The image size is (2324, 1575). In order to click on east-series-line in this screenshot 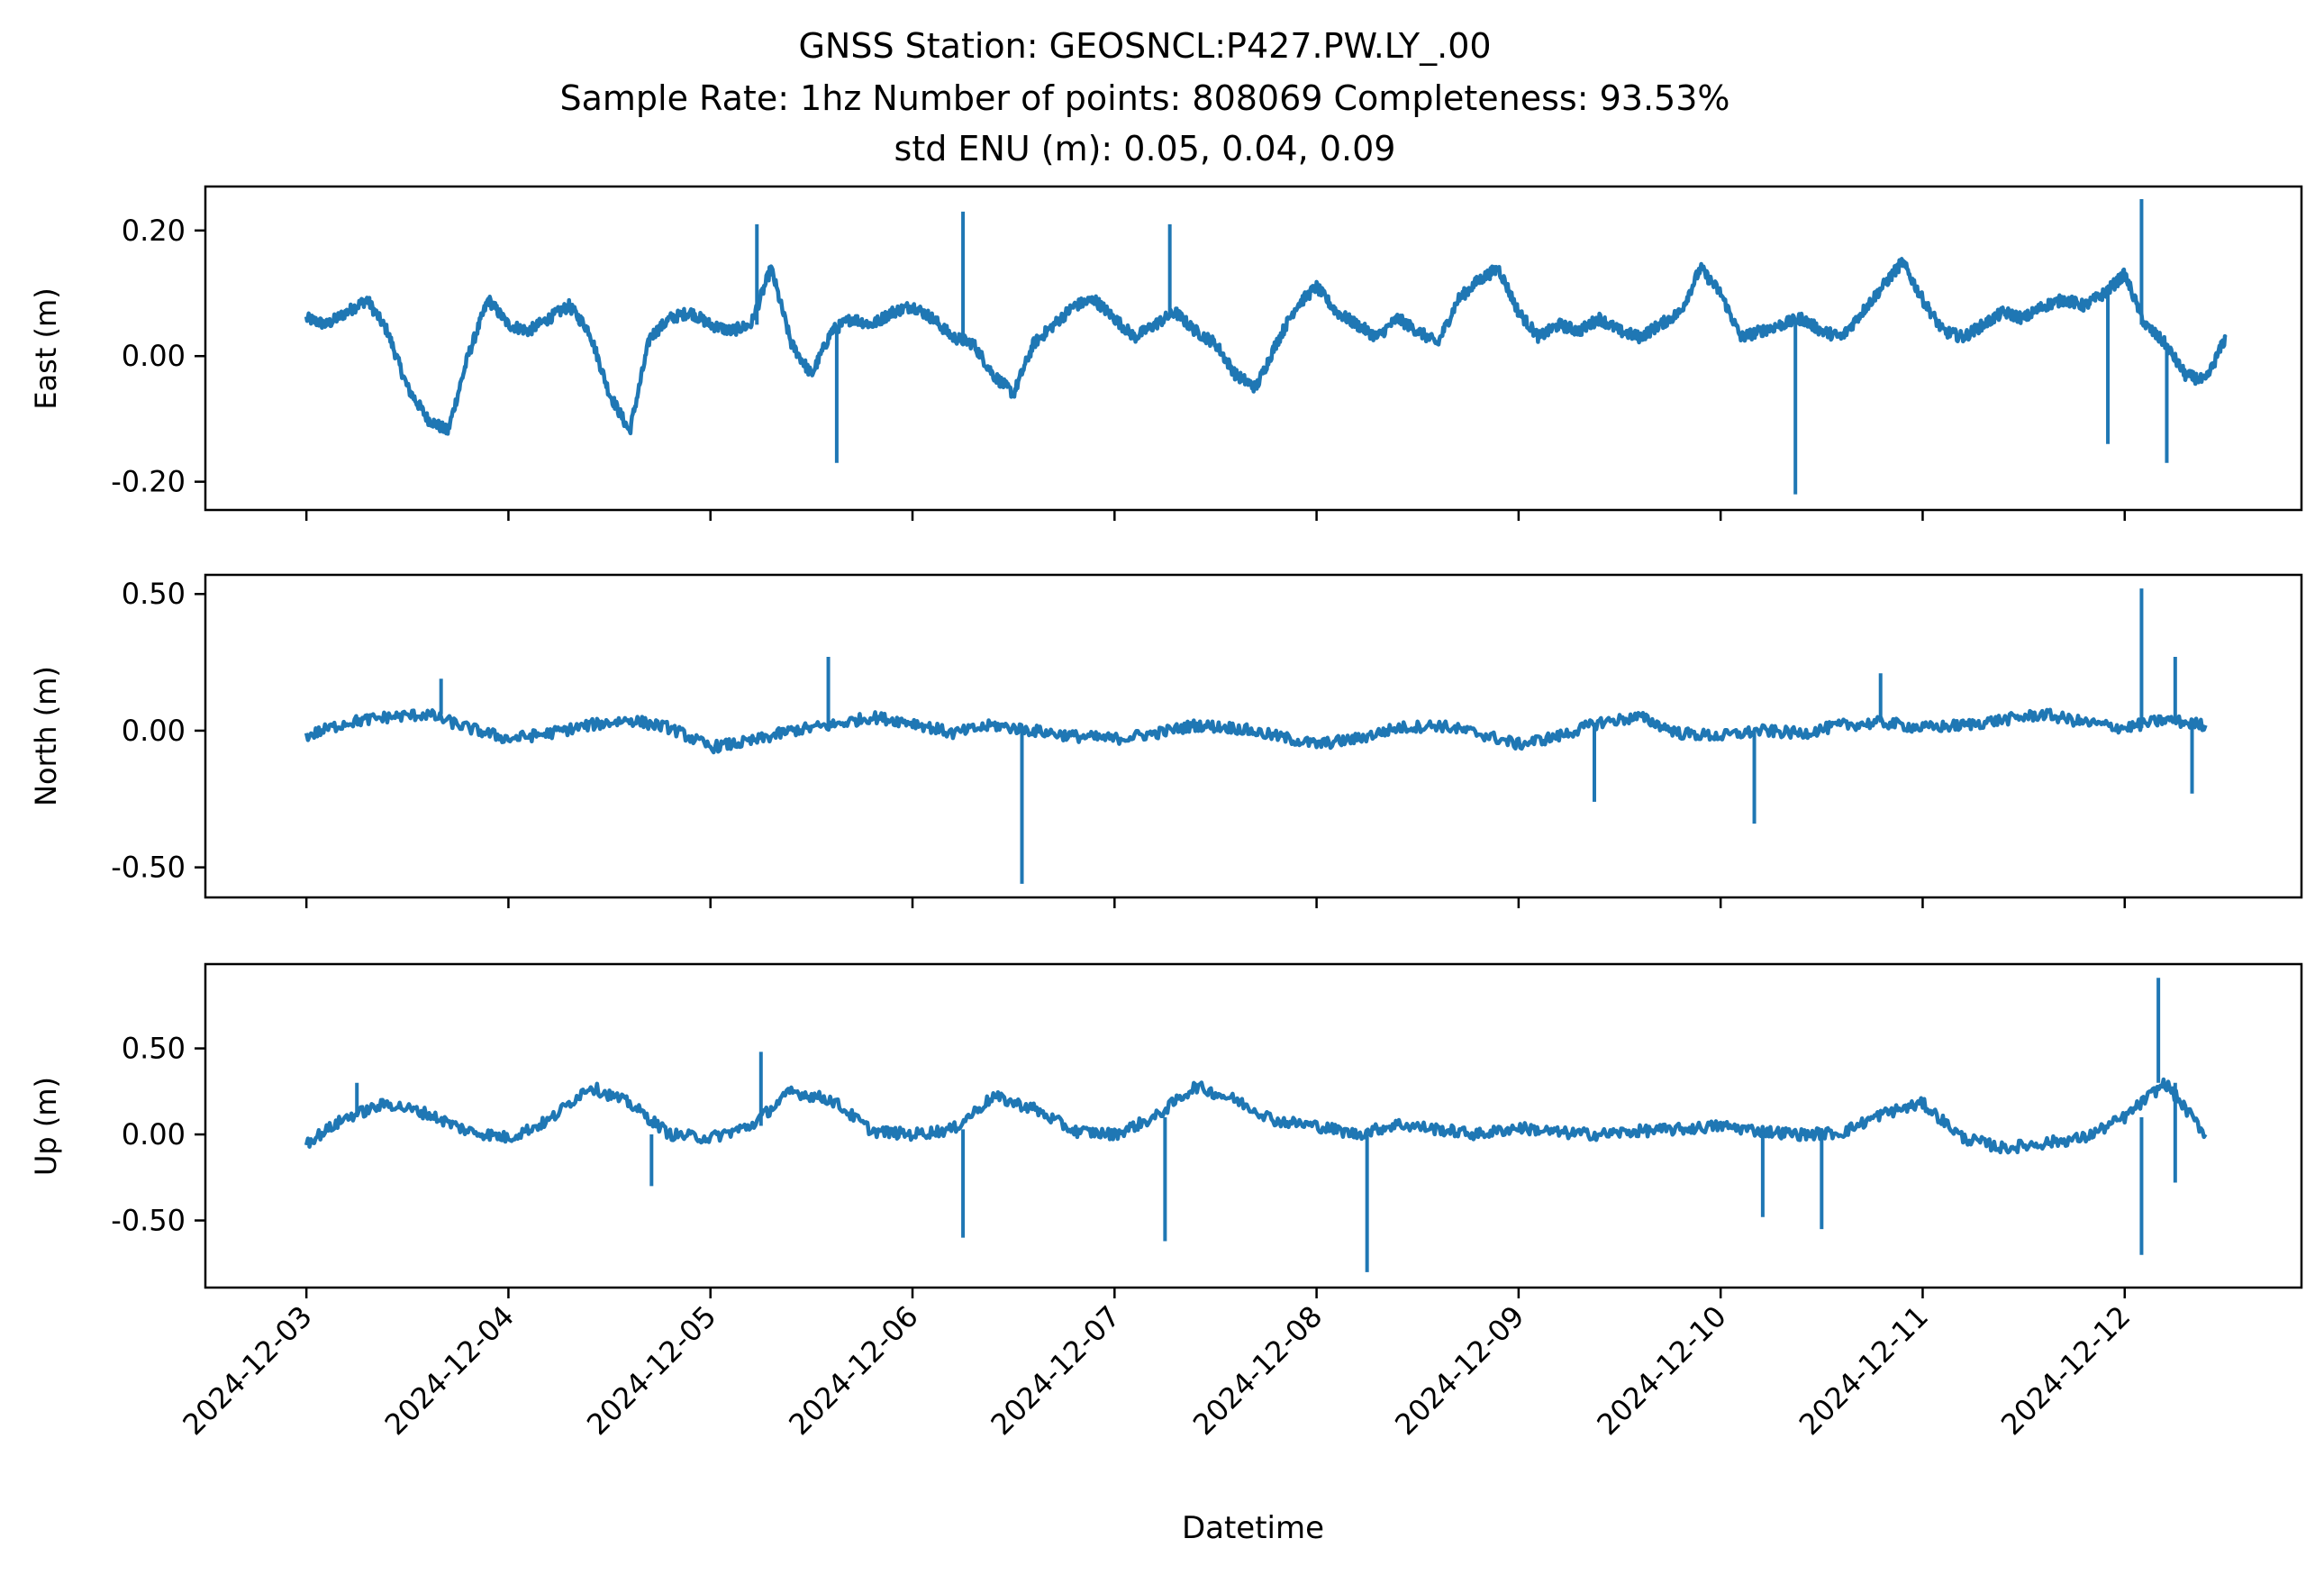, I will do `click(1266, 346)`.